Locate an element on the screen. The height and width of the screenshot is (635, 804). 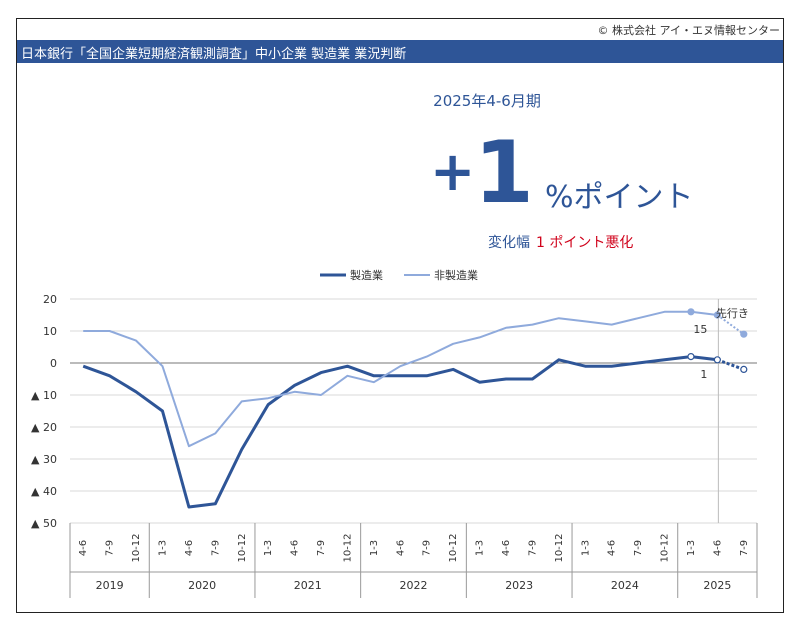
year-label: 2024 is located at coordinates (625, 585).